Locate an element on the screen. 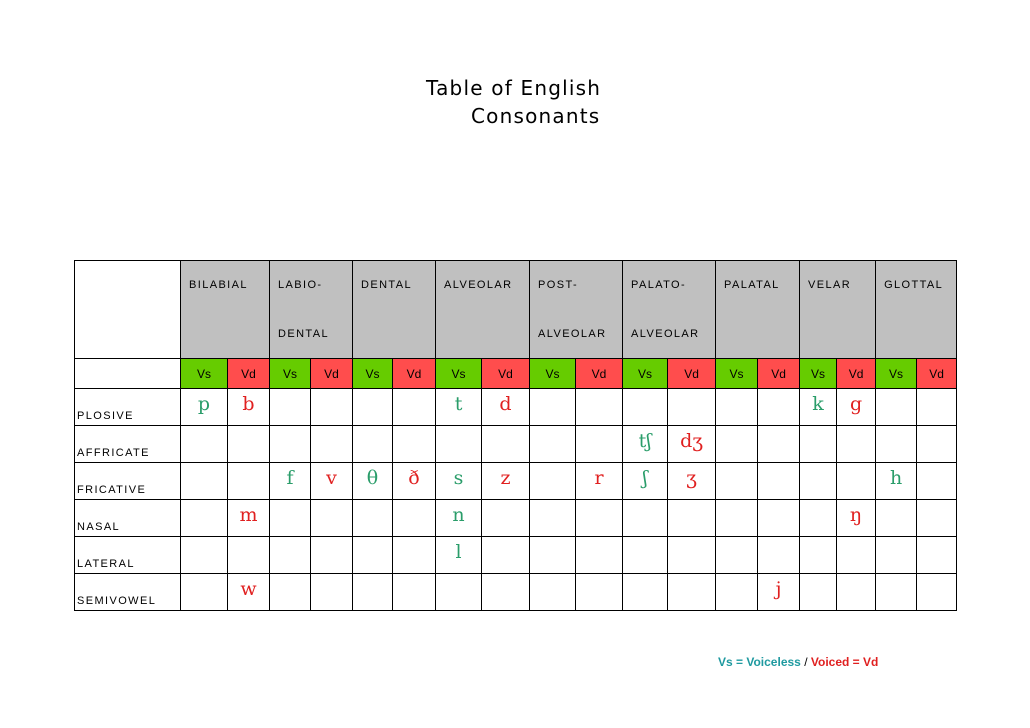 The image size is (1030, 728). consonant-symbol: k is located at coordinates (818, 404).